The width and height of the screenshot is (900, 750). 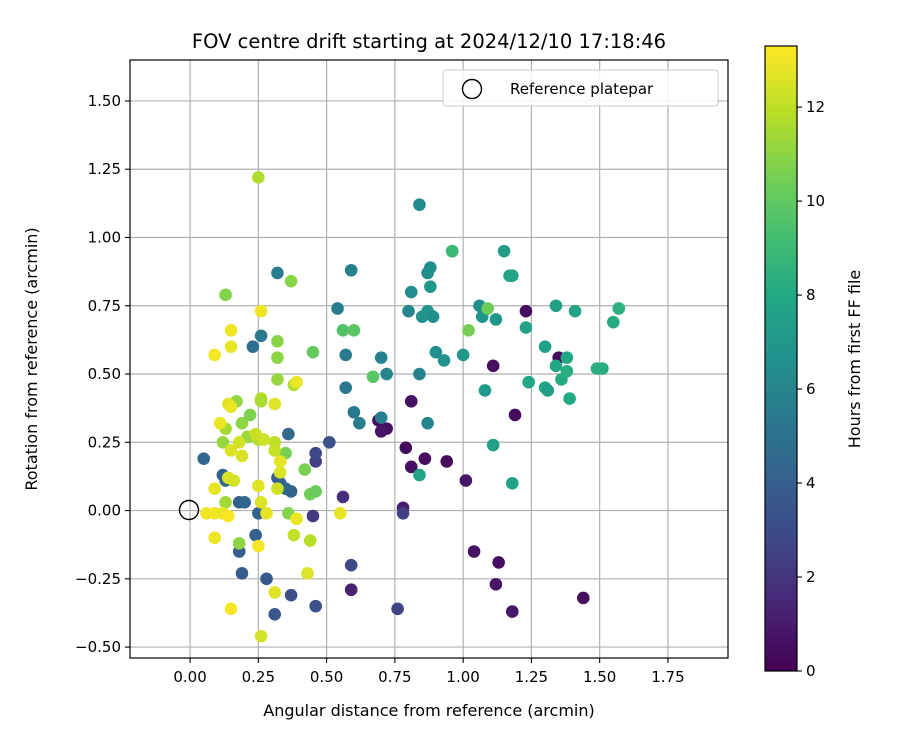 What do you see at coordinates (599, 677) in the screenshot?
I see `x-tick-label: 1.50` at bounding box center [599, 677].